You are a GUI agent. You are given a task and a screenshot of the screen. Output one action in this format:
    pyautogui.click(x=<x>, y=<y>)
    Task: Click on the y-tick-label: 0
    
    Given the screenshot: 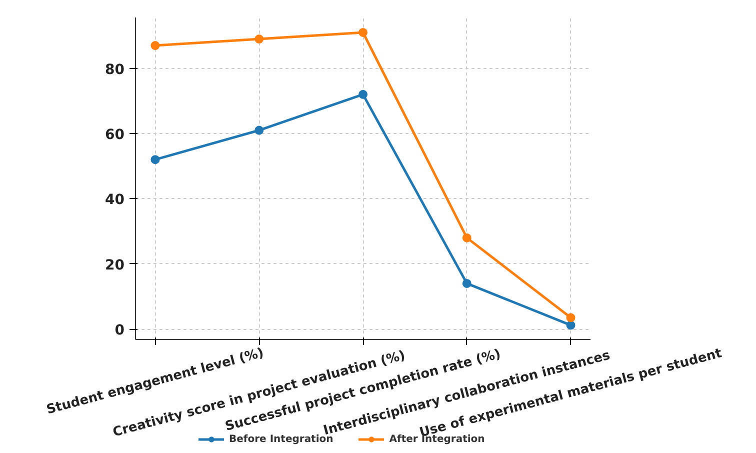 What is the action you would take?
    pyautogui.click(x=119, y=330)
    